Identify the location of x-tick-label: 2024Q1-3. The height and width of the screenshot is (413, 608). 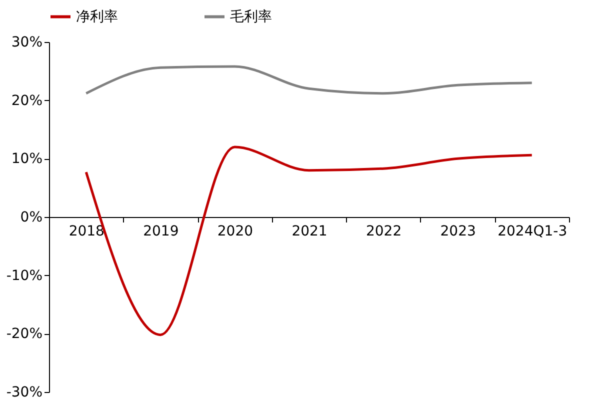
(533, 232).